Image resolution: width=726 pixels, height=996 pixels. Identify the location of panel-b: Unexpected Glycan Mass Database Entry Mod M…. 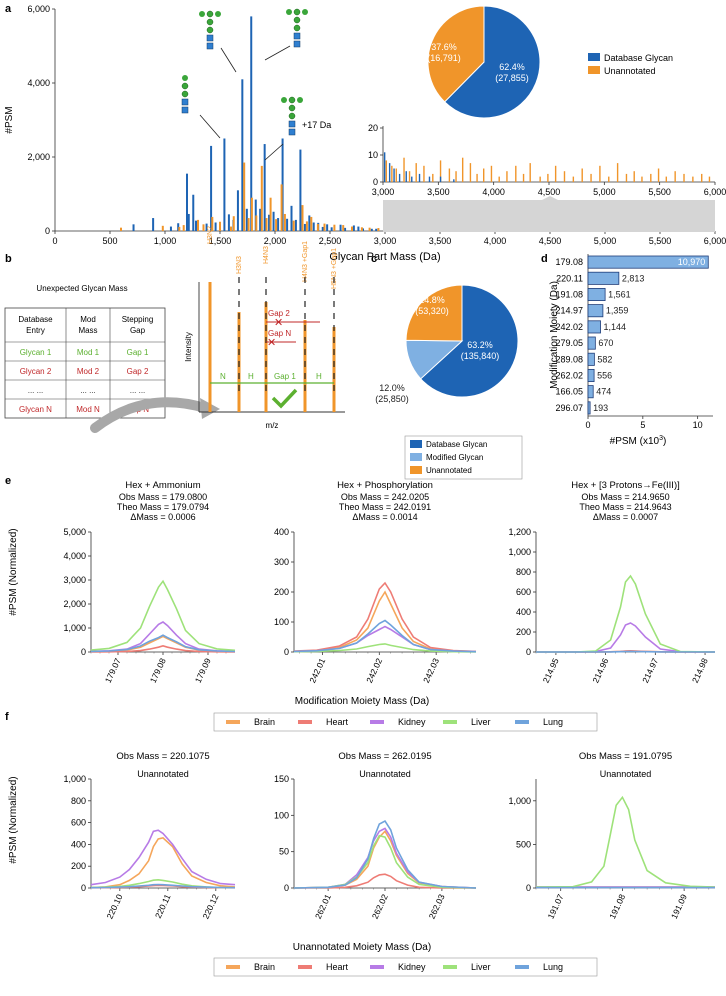
(174, 329).